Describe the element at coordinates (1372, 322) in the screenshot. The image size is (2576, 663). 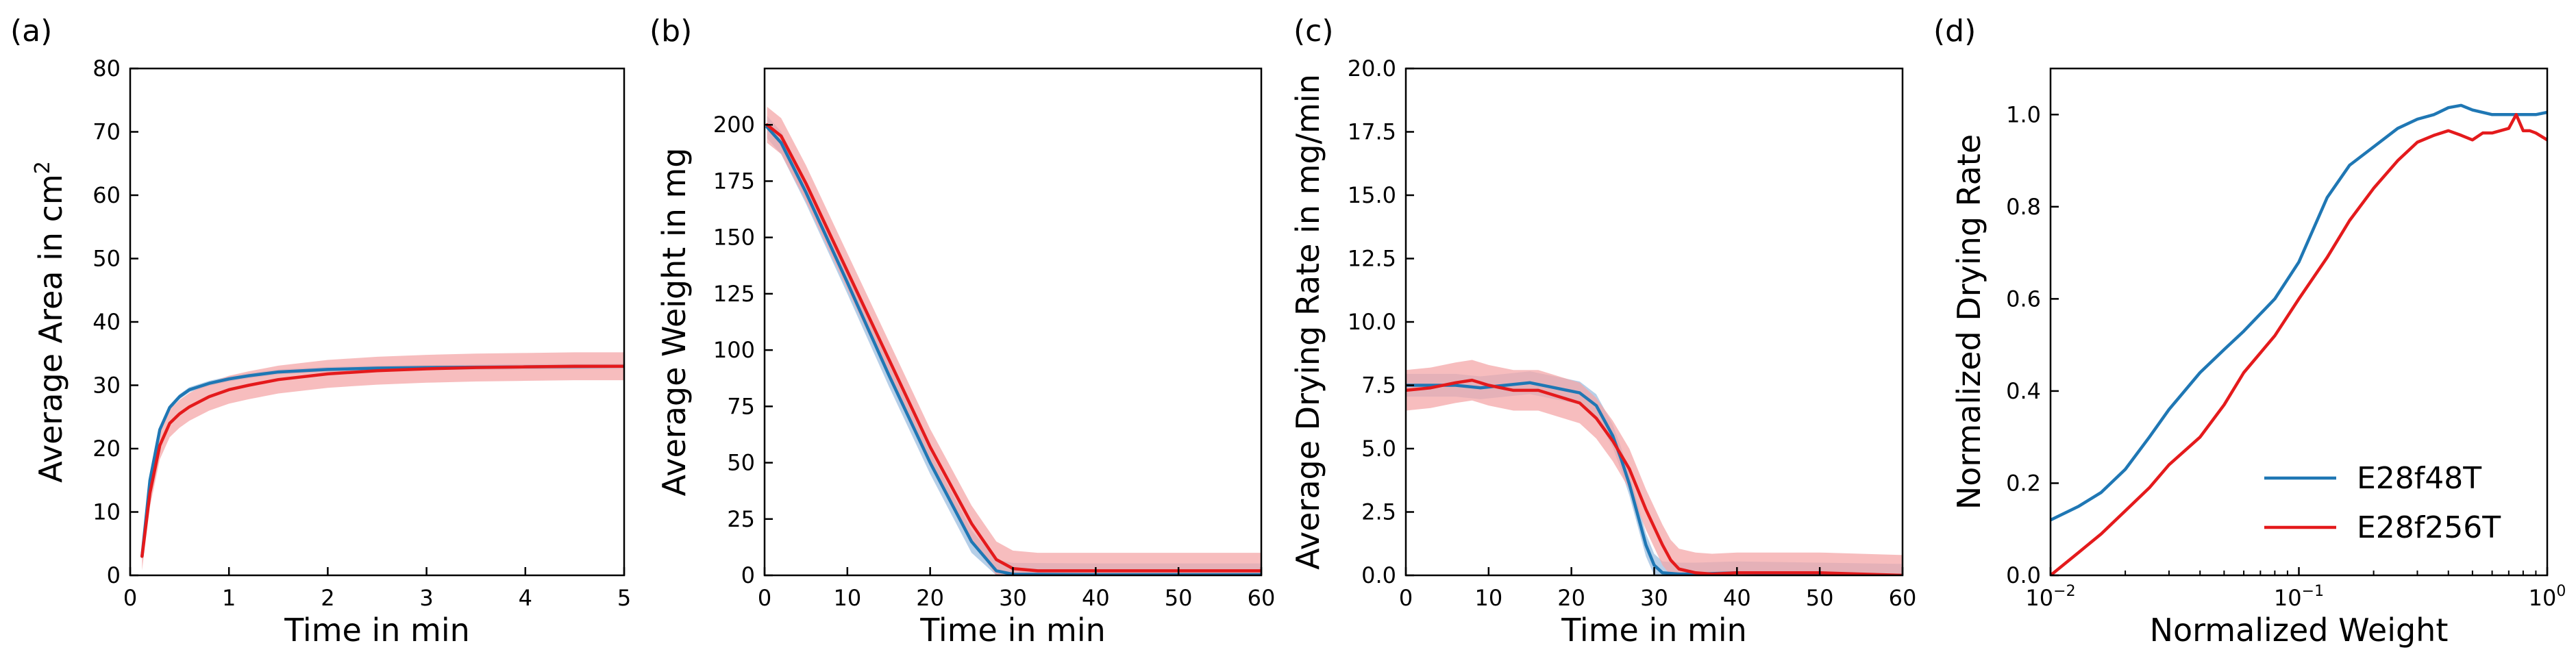
I see `y-tick-label: 10.0` at that location.